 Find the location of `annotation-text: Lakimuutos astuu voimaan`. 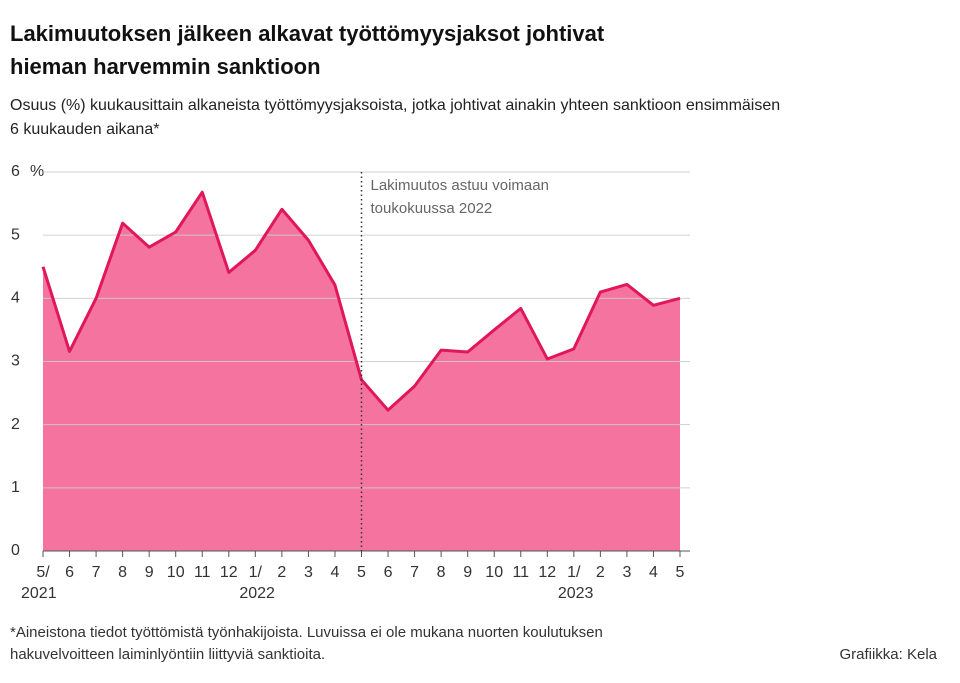

annotation-text: Lakimuutos astuu voimaan is located at coordinates (460, 185).